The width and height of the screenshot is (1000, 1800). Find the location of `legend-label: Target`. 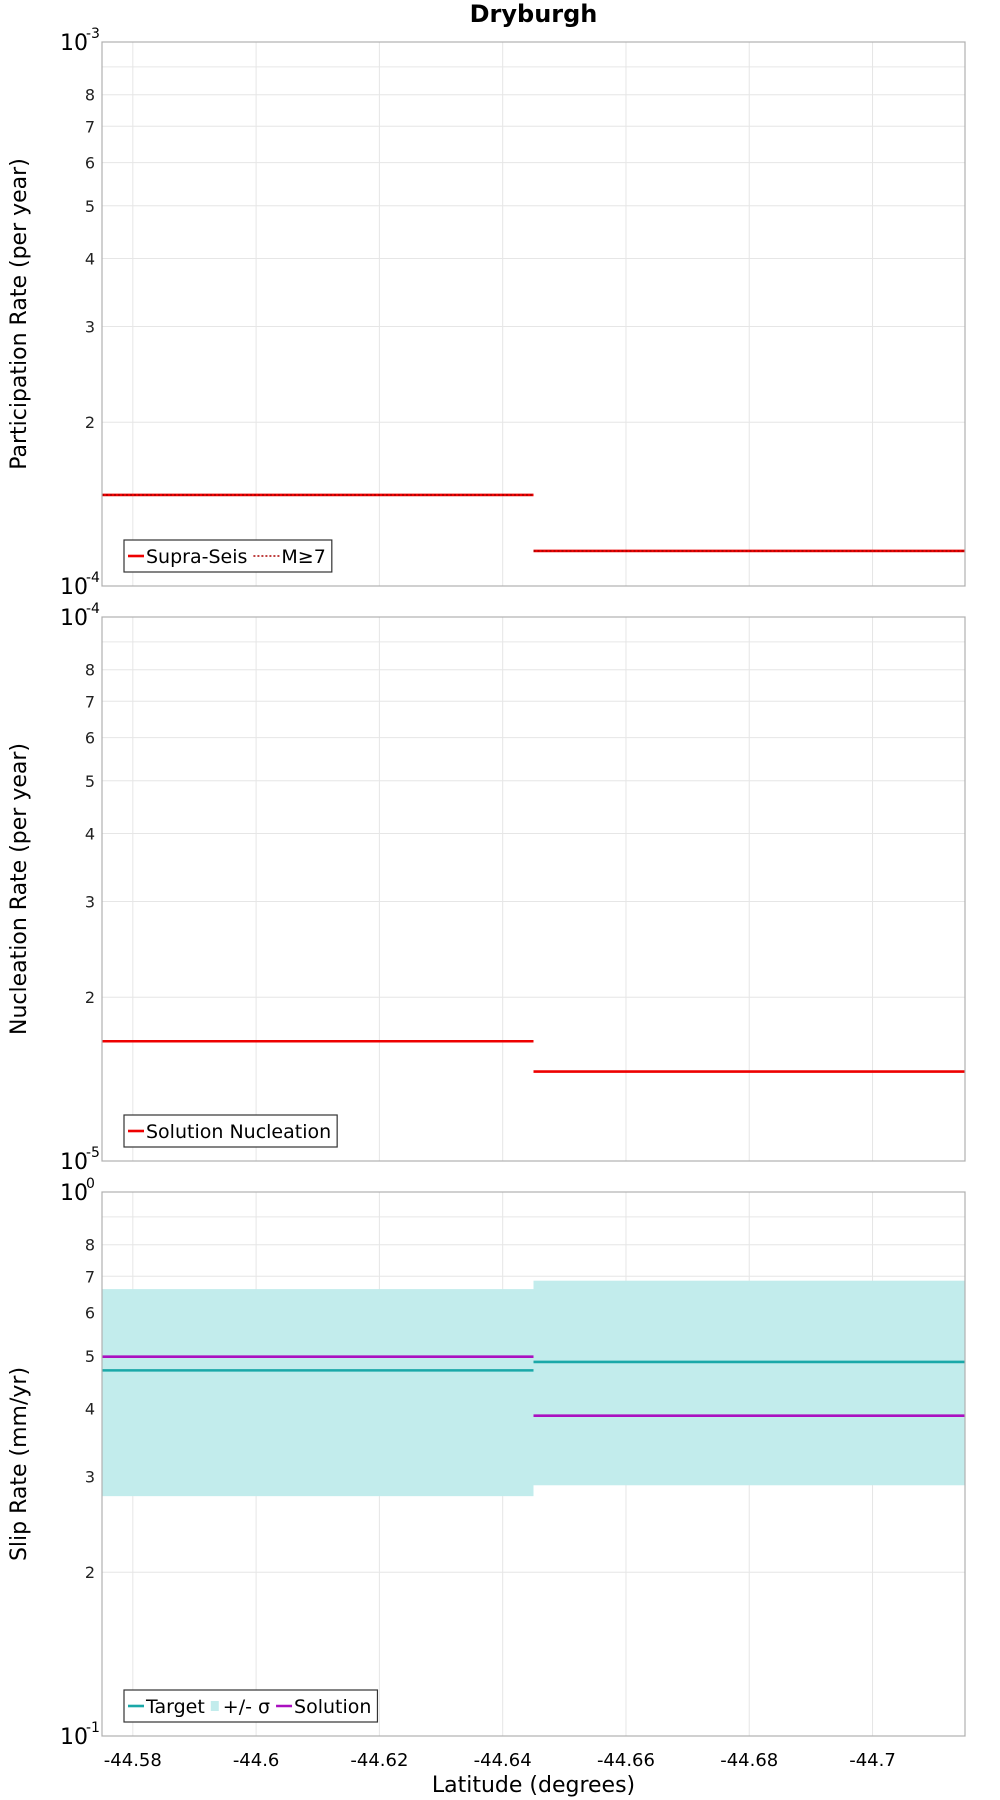

legend-label: Target is located at coordinates (175, 1707).